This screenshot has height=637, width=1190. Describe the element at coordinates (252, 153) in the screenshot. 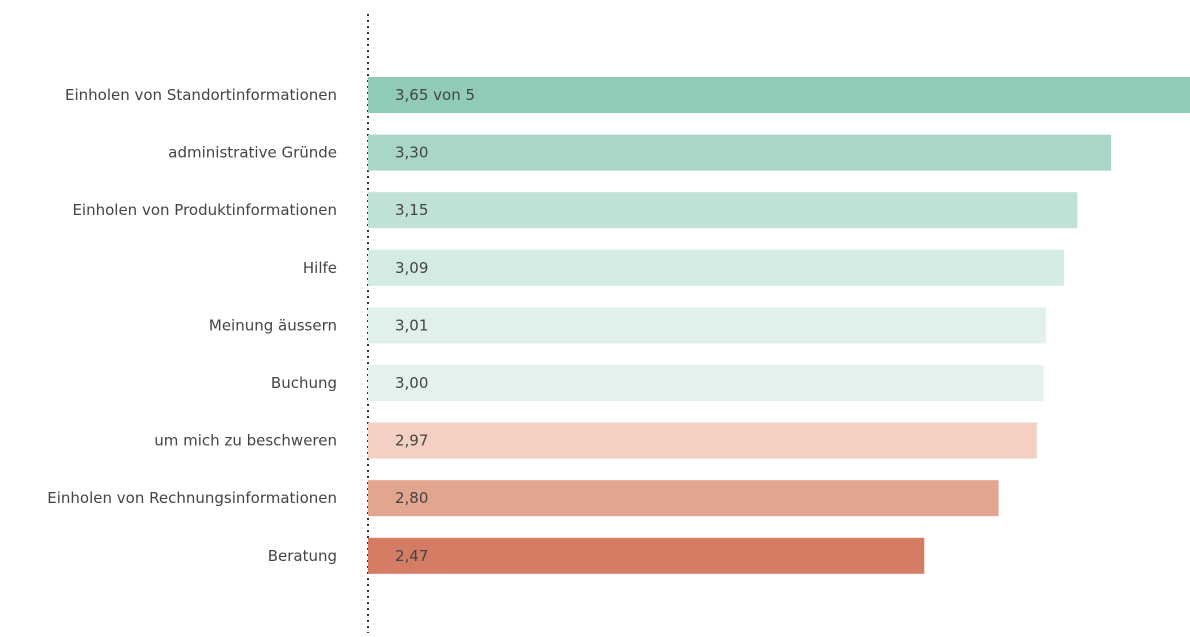

I see `category-label-1: administrative Gründe` at that location.